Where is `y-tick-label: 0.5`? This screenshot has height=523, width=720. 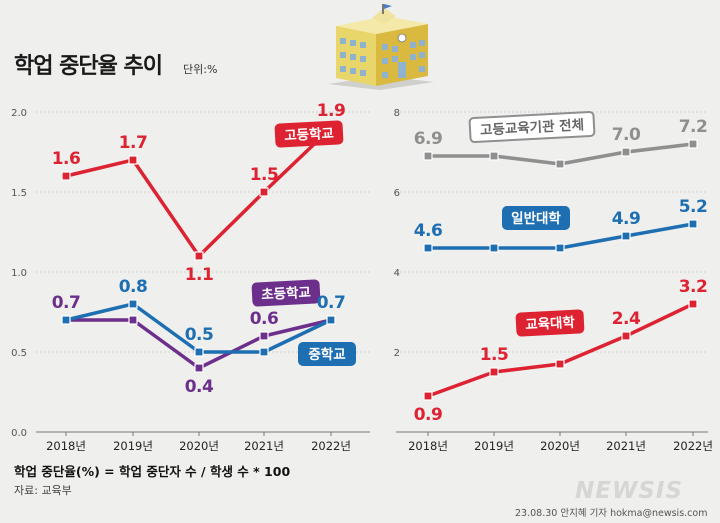 y-tick-label: 0.5 is located at coordinates (19, 353).